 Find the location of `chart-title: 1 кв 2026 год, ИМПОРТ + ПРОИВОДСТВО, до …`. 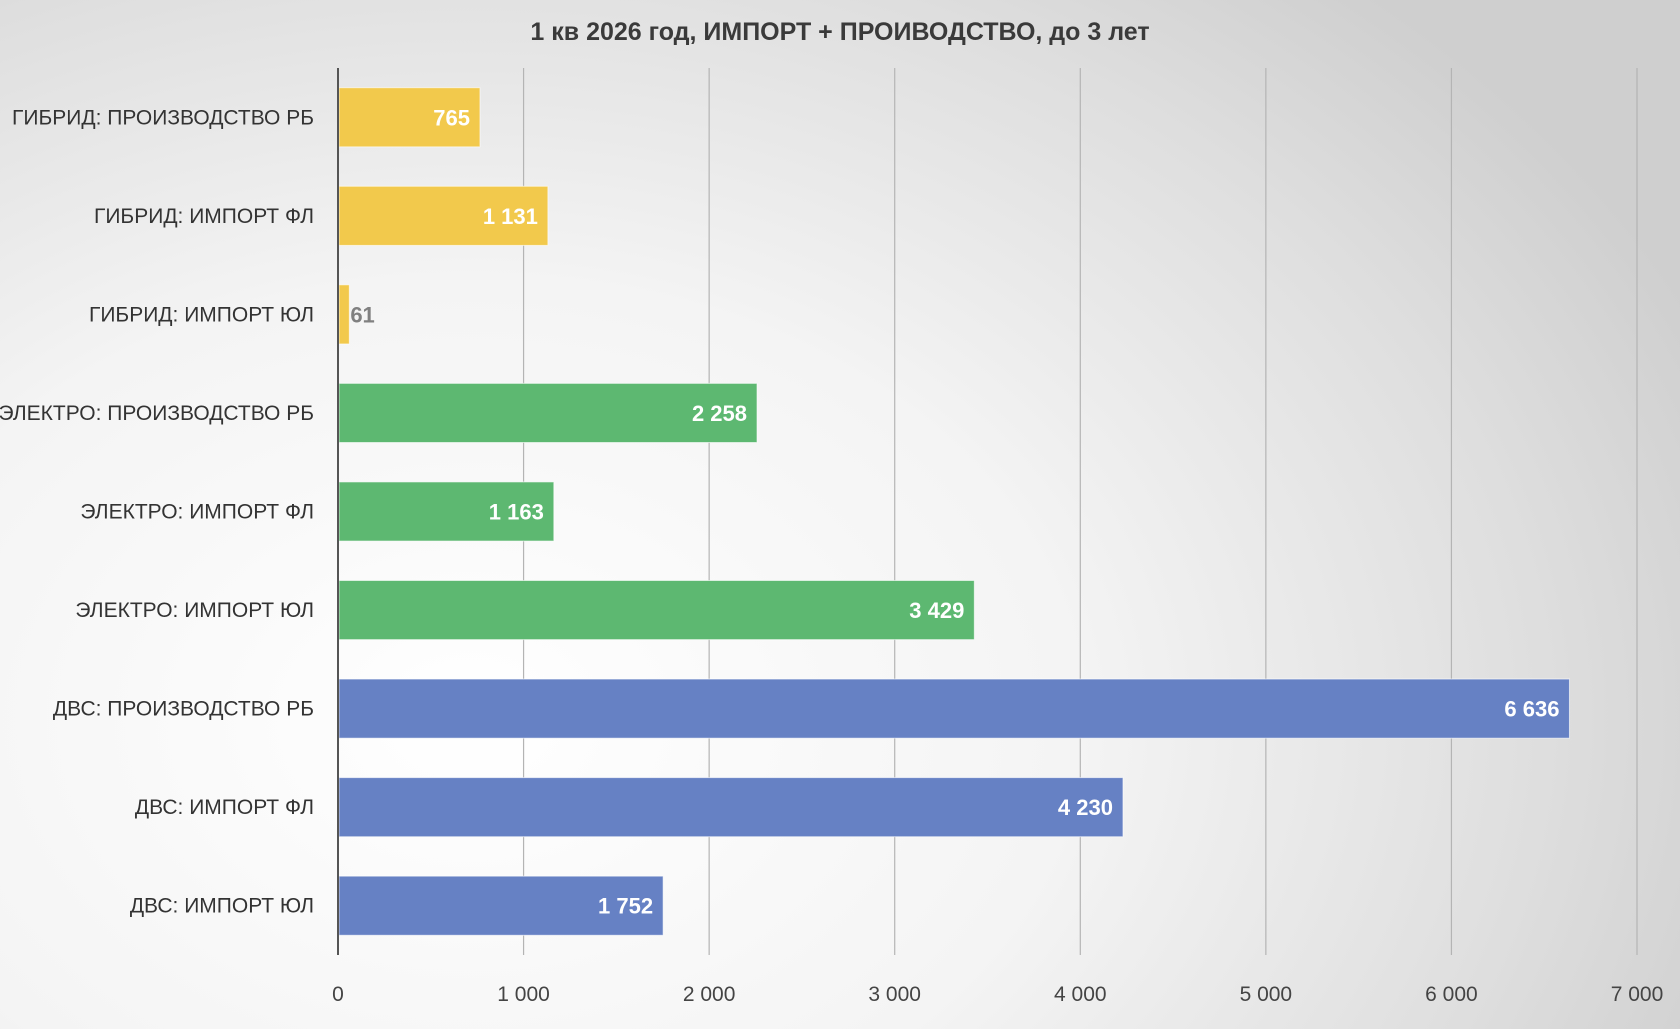

chart-title: 1 кв 2026 год, ИМПОРТ + ПРОИВОДСТВО, до … is located at coordinates (839, 32).